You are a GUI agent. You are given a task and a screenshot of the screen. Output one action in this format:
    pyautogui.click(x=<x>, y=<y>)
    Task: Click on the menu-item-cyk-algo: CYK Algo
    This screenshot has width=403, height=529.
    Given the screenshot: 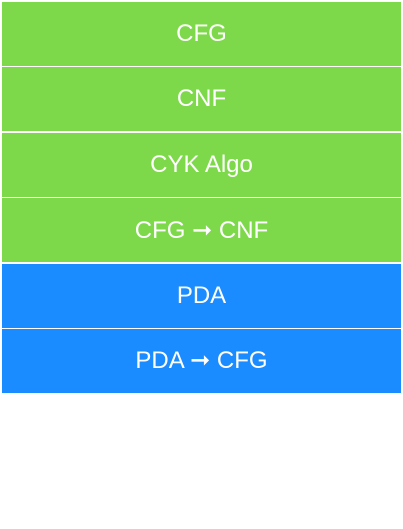 What is the action you would take?
    pyautogui.click(x=201, y=164)
    